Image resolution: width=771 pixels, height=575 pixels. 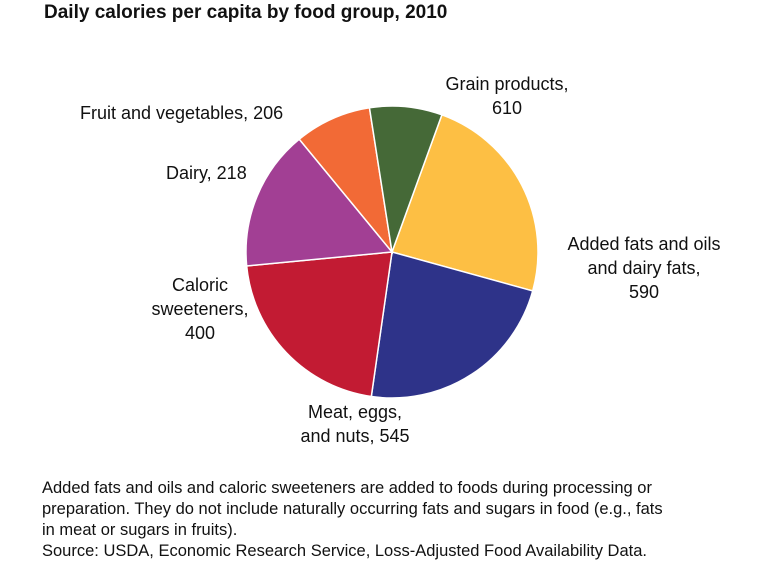 What do you see at coordinates (182, 113) in the screenshot?
I see `slice-label-fruit-vegetables: Fruit and vegetables, 206` at bounding box center [182, 113].